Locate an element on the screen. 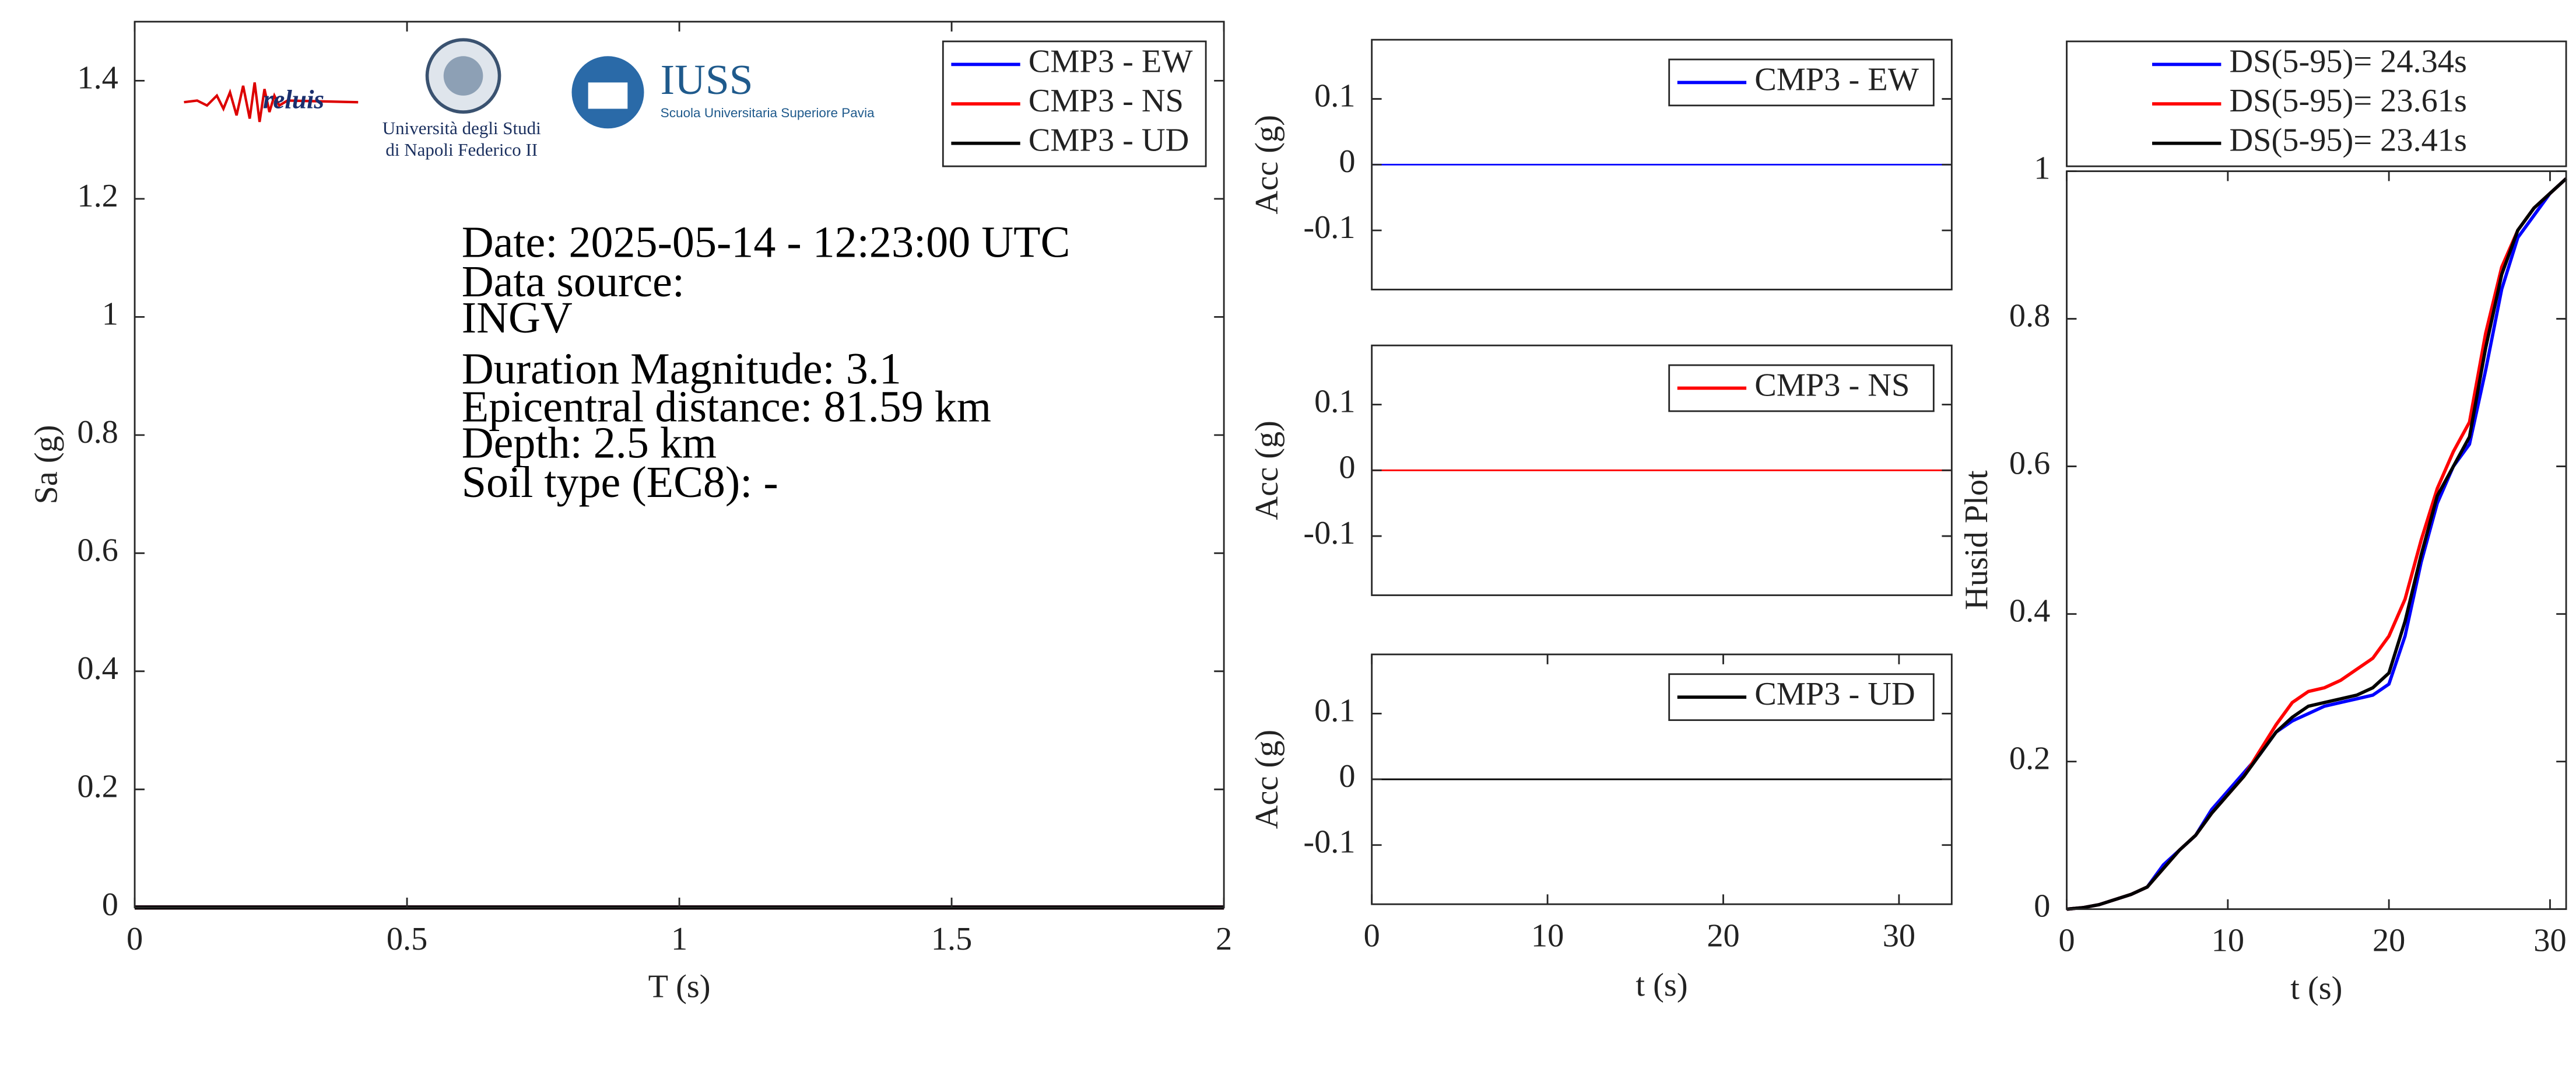  logo-text: IUSS is located at coordinates (707, 79).